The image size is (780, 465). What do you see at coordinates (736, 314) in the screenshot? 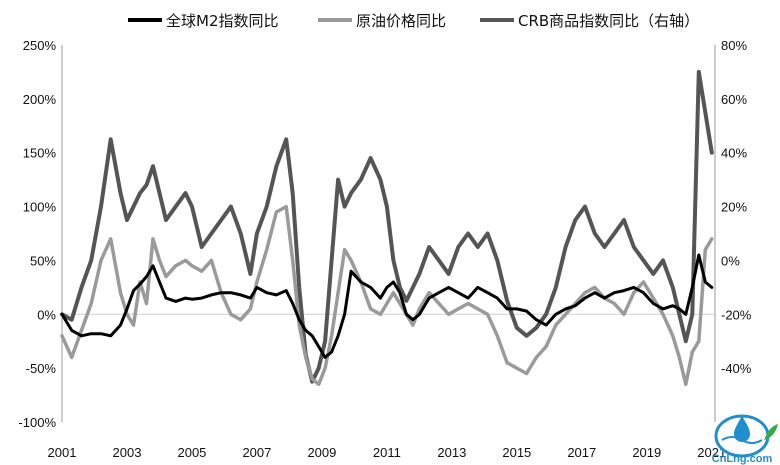
I see `y-right-tick-label: -20%` at bounding box center [736, 314].